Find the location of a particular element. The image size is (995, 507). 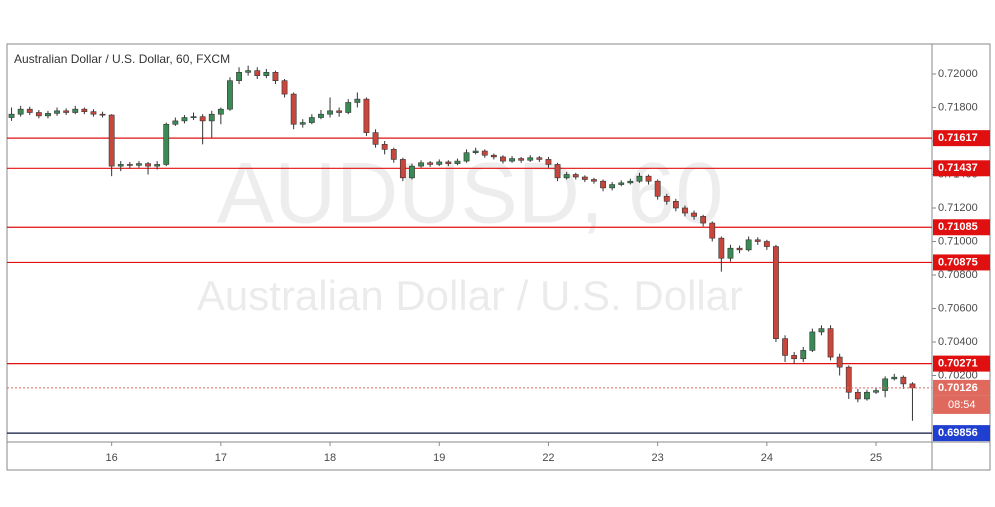

x-tick-label: 25 is located at coordinates (876, 458).